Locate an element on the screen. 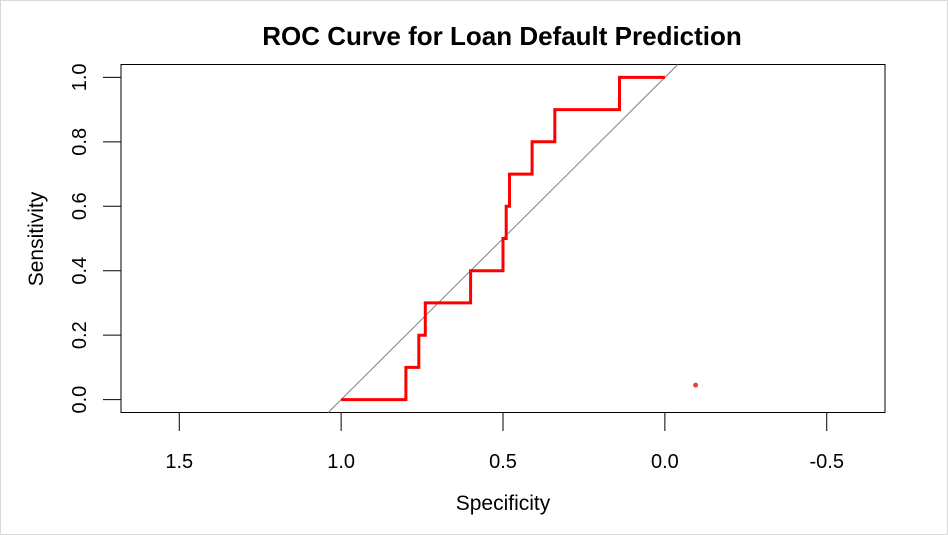 The width and height of the screenshot is (948, 535). y-tick-label: 0.4 is located at coordinates (80, 271).